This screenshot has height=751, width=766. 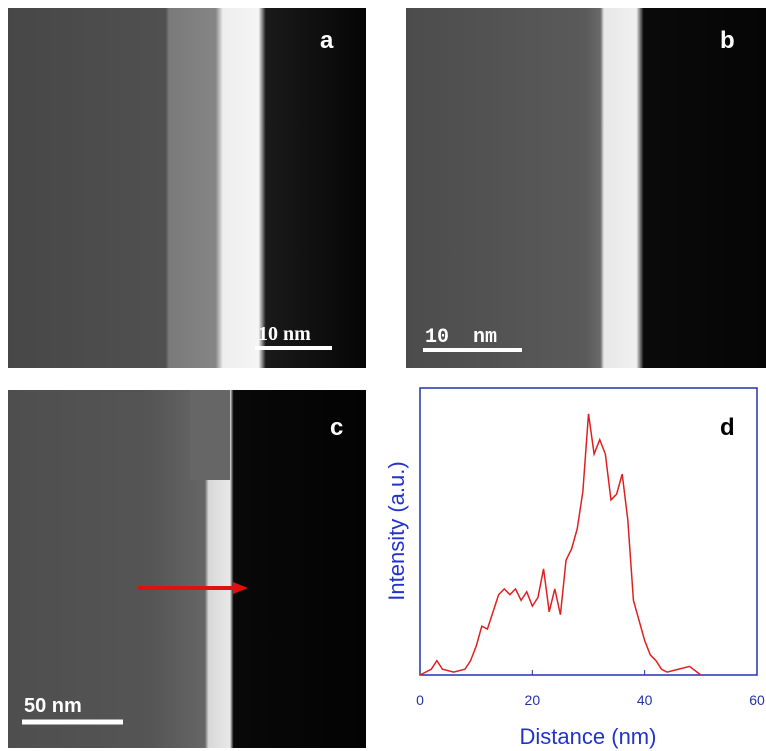 I want to click on x-tick-label: 20, so click(x=533, y=700).